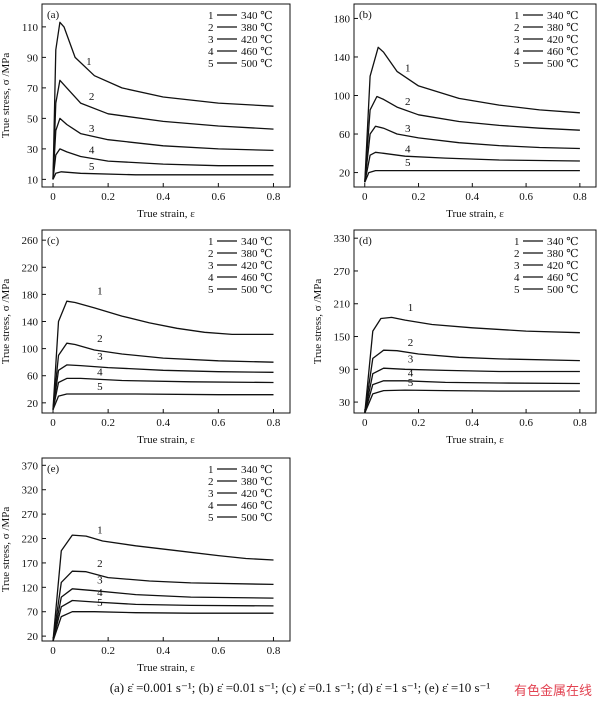 The height and width of the screenshot is (708, 600). What do you see at coordinates (552, 691) in the screenshot?
I see `watermark: 有色金属在线` at bounding box center [552, 691].